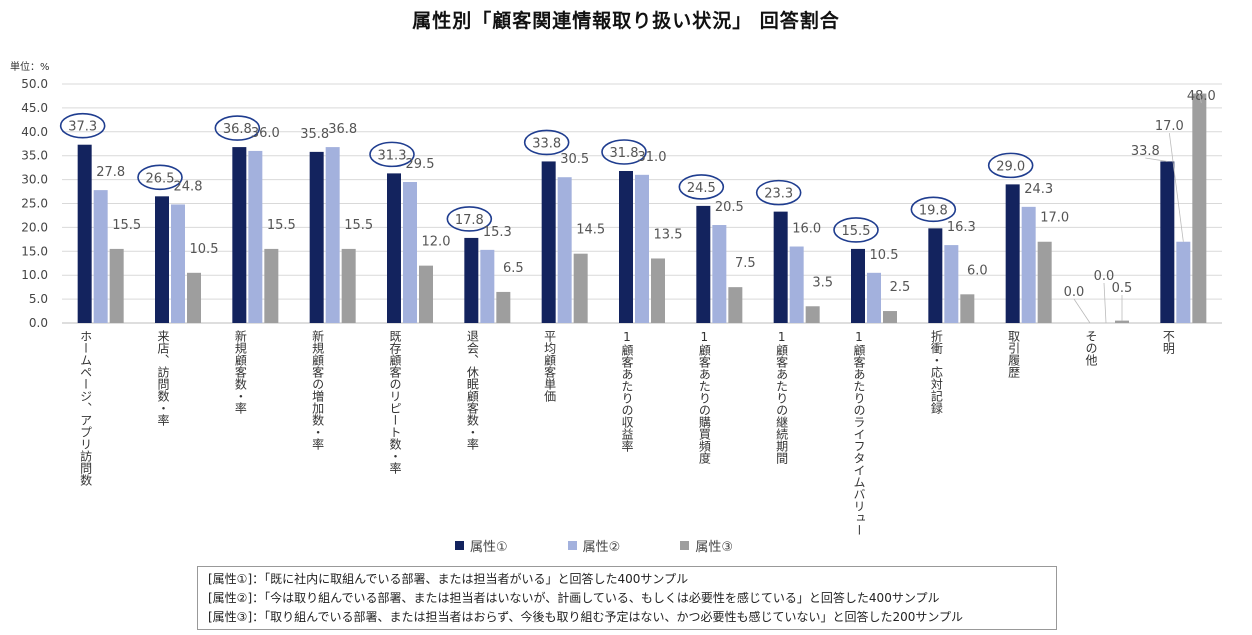  I want to click on data-label: 13.5, so click(668, 234).